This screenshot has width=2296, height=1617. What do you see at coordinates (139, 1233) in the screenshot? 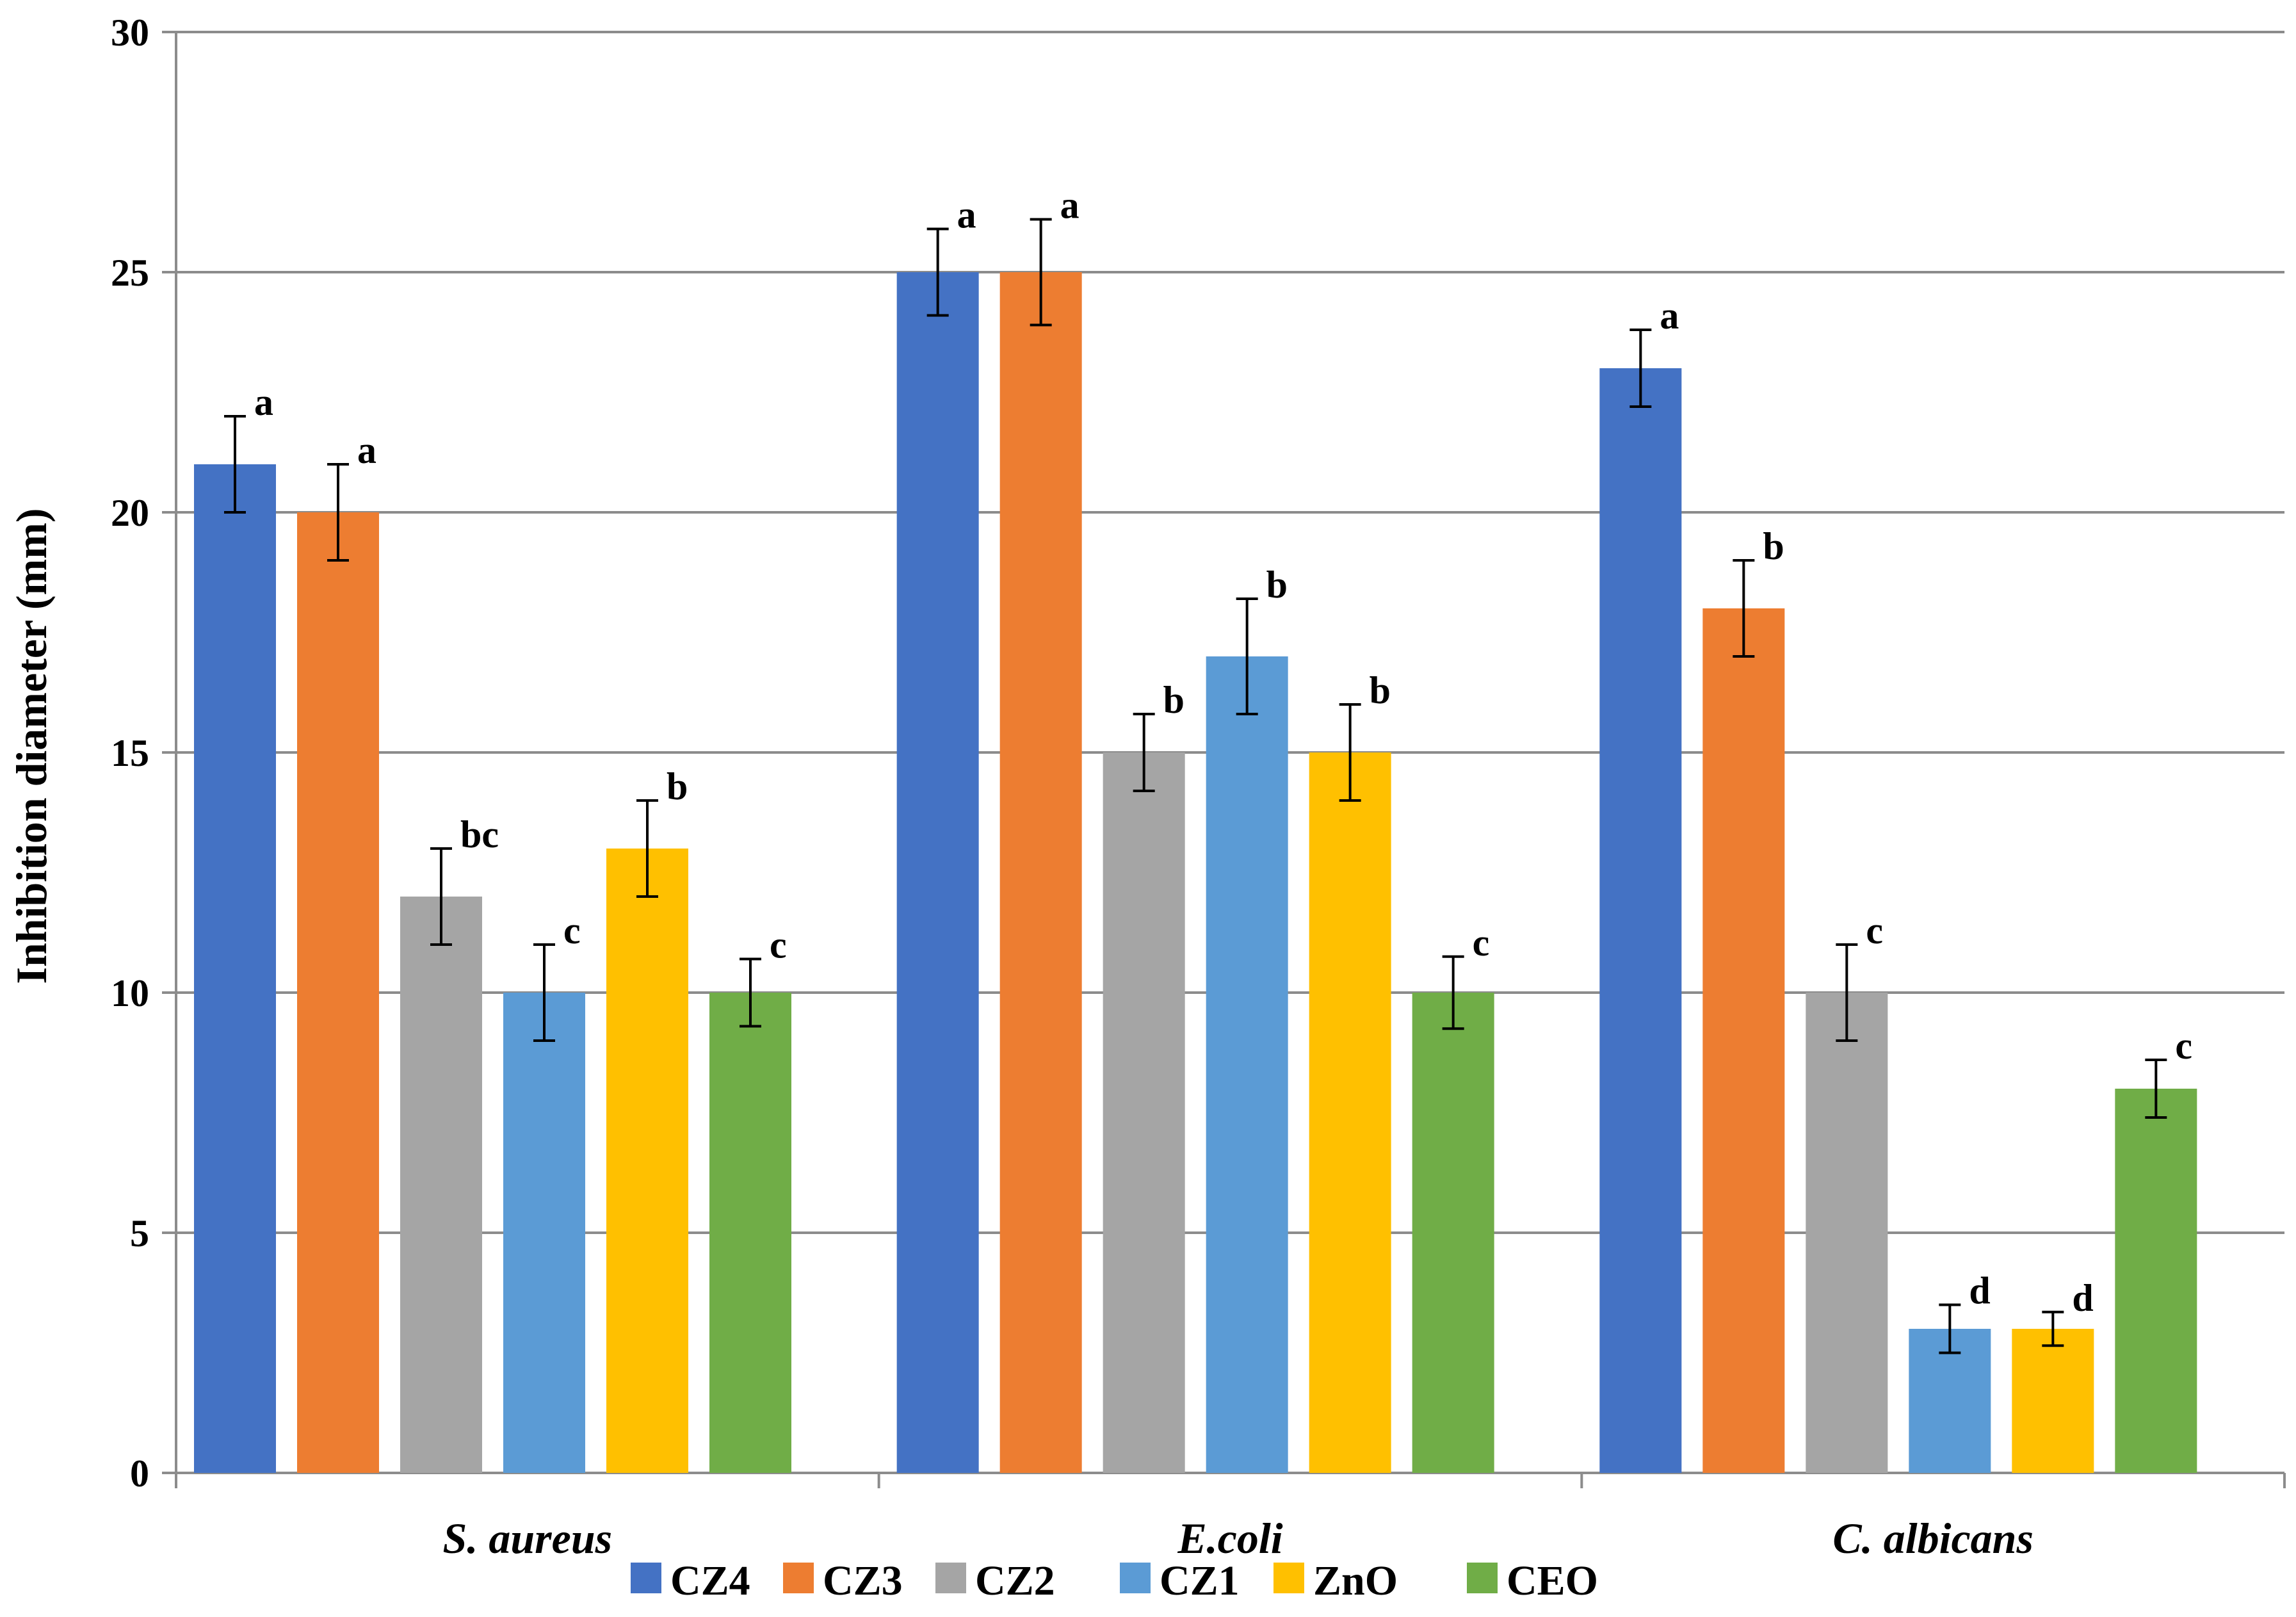
I see `y-tick-label: 5` at bounding box center [139, 1233].